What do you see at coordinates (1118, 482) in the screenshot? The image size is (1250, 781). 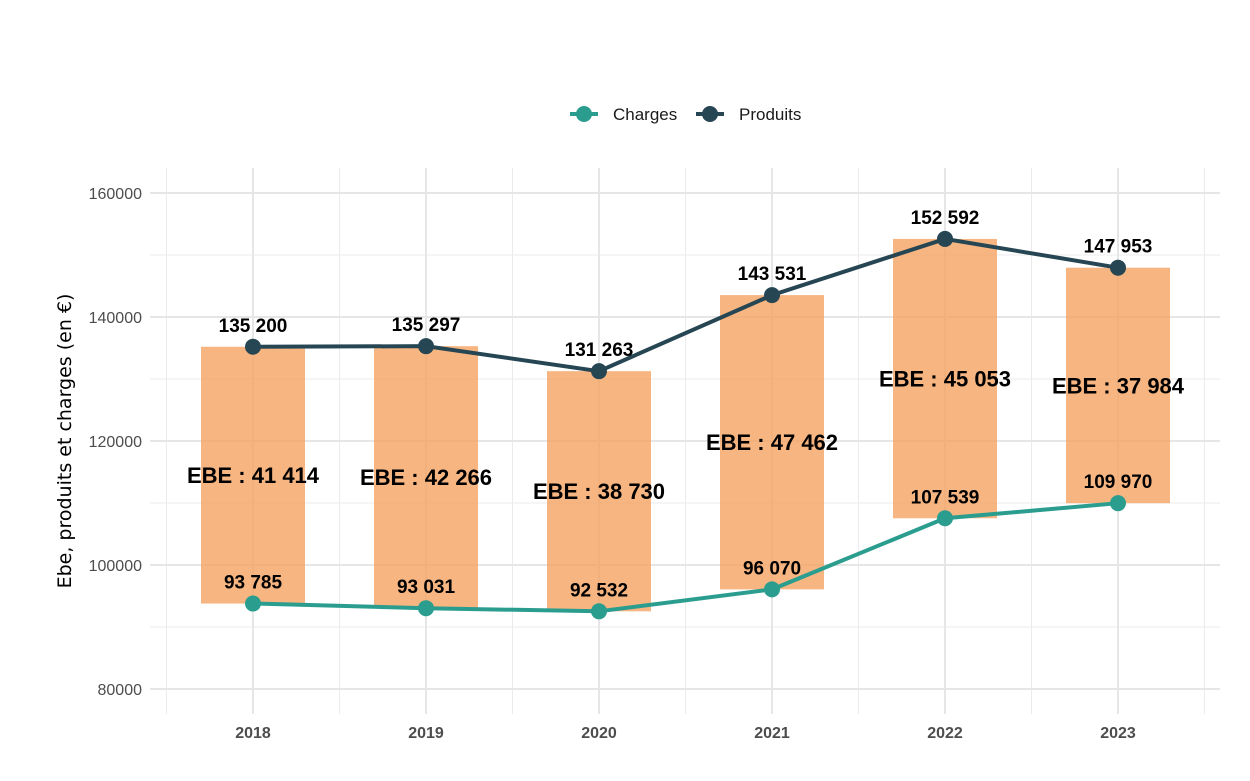 I see `data-label-charges: 109 970` at bounding box center [1118, 482].